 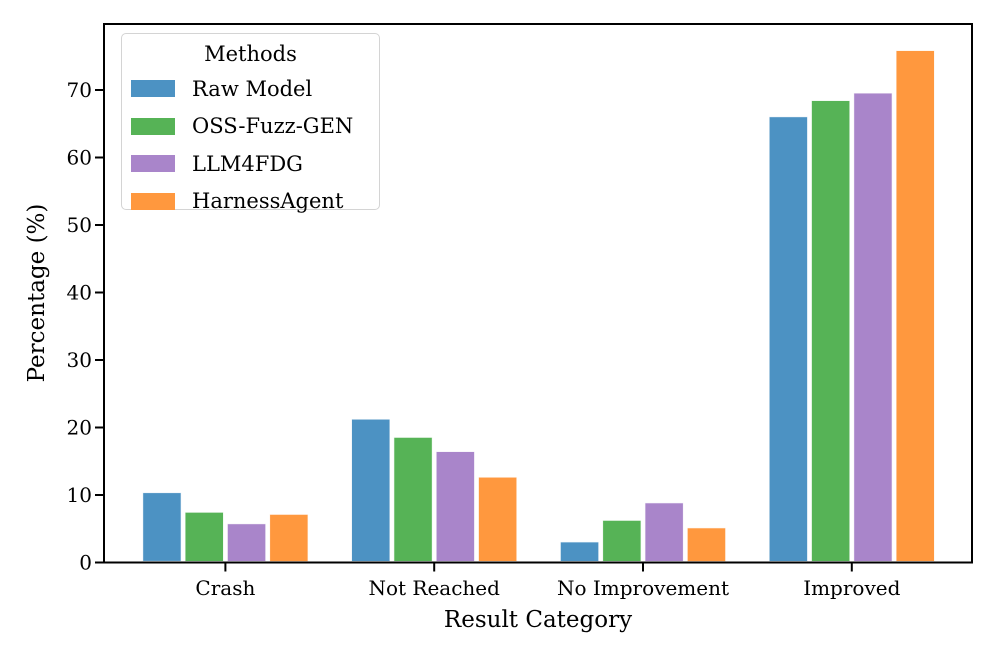 I want to click on legend-item: OSS-Fuzz-GEN, so click(x=250, y=127).